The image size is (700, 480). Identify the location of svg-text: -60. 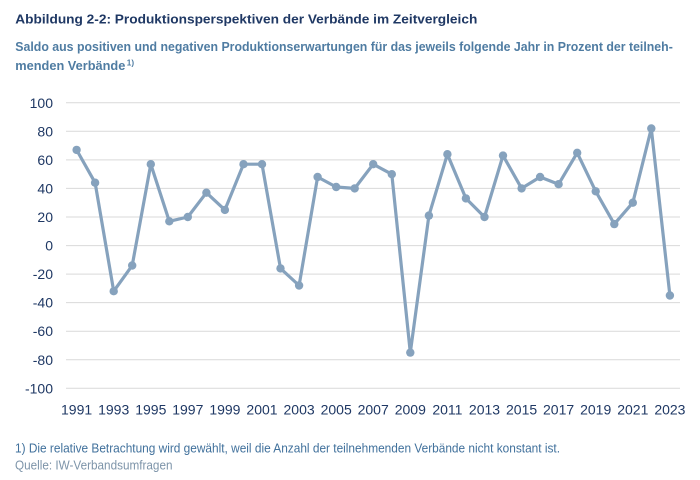
(43, 331).